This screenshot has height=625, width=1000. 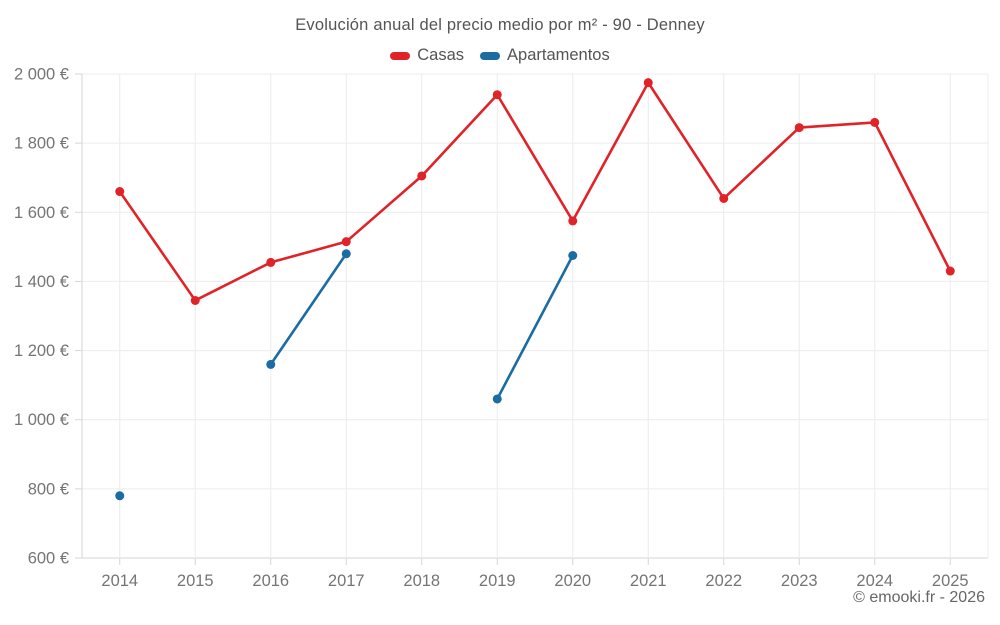 What do you see at coordinates (120, 192) in the screenshot?
I see `data-point-casas-2014` at bounding box center [120, 192].